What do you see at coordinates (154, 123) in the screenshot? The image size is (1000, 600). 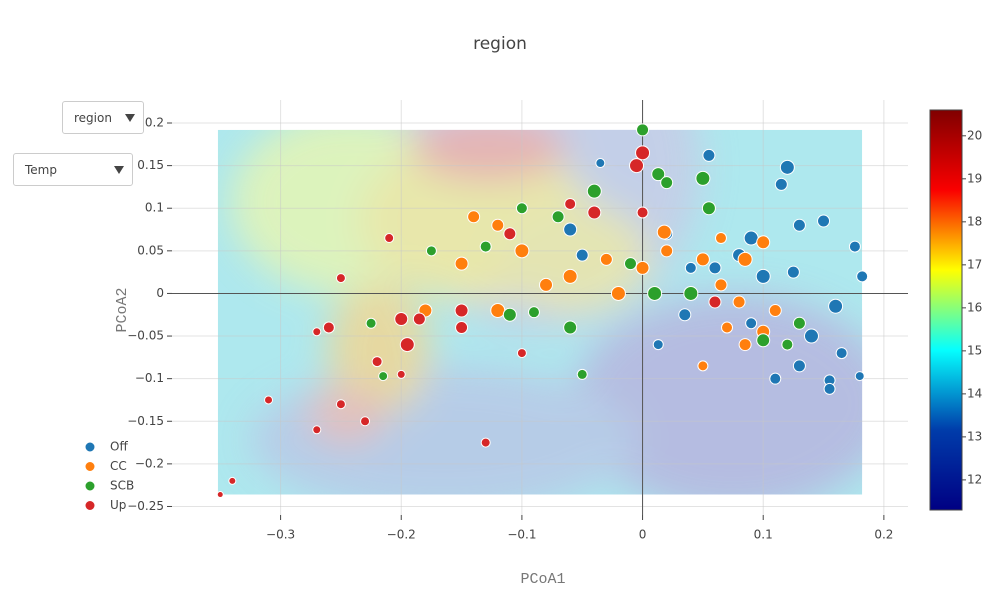 I see `y-tick-label: 0.2` at bounding box center [154, 123].